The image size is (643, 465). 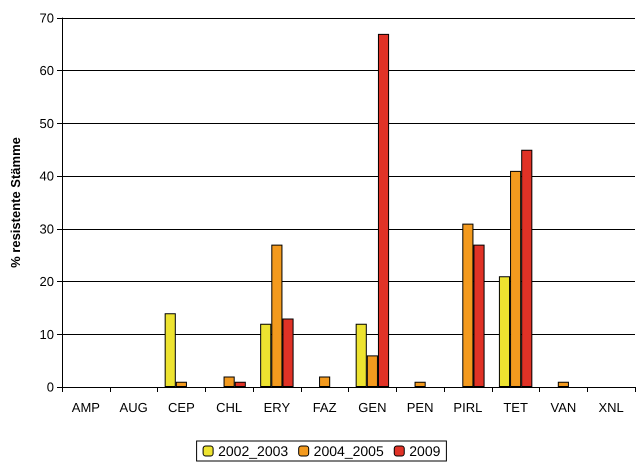 I want to click on y-tick-label: 40, so click(x=47, y=176).